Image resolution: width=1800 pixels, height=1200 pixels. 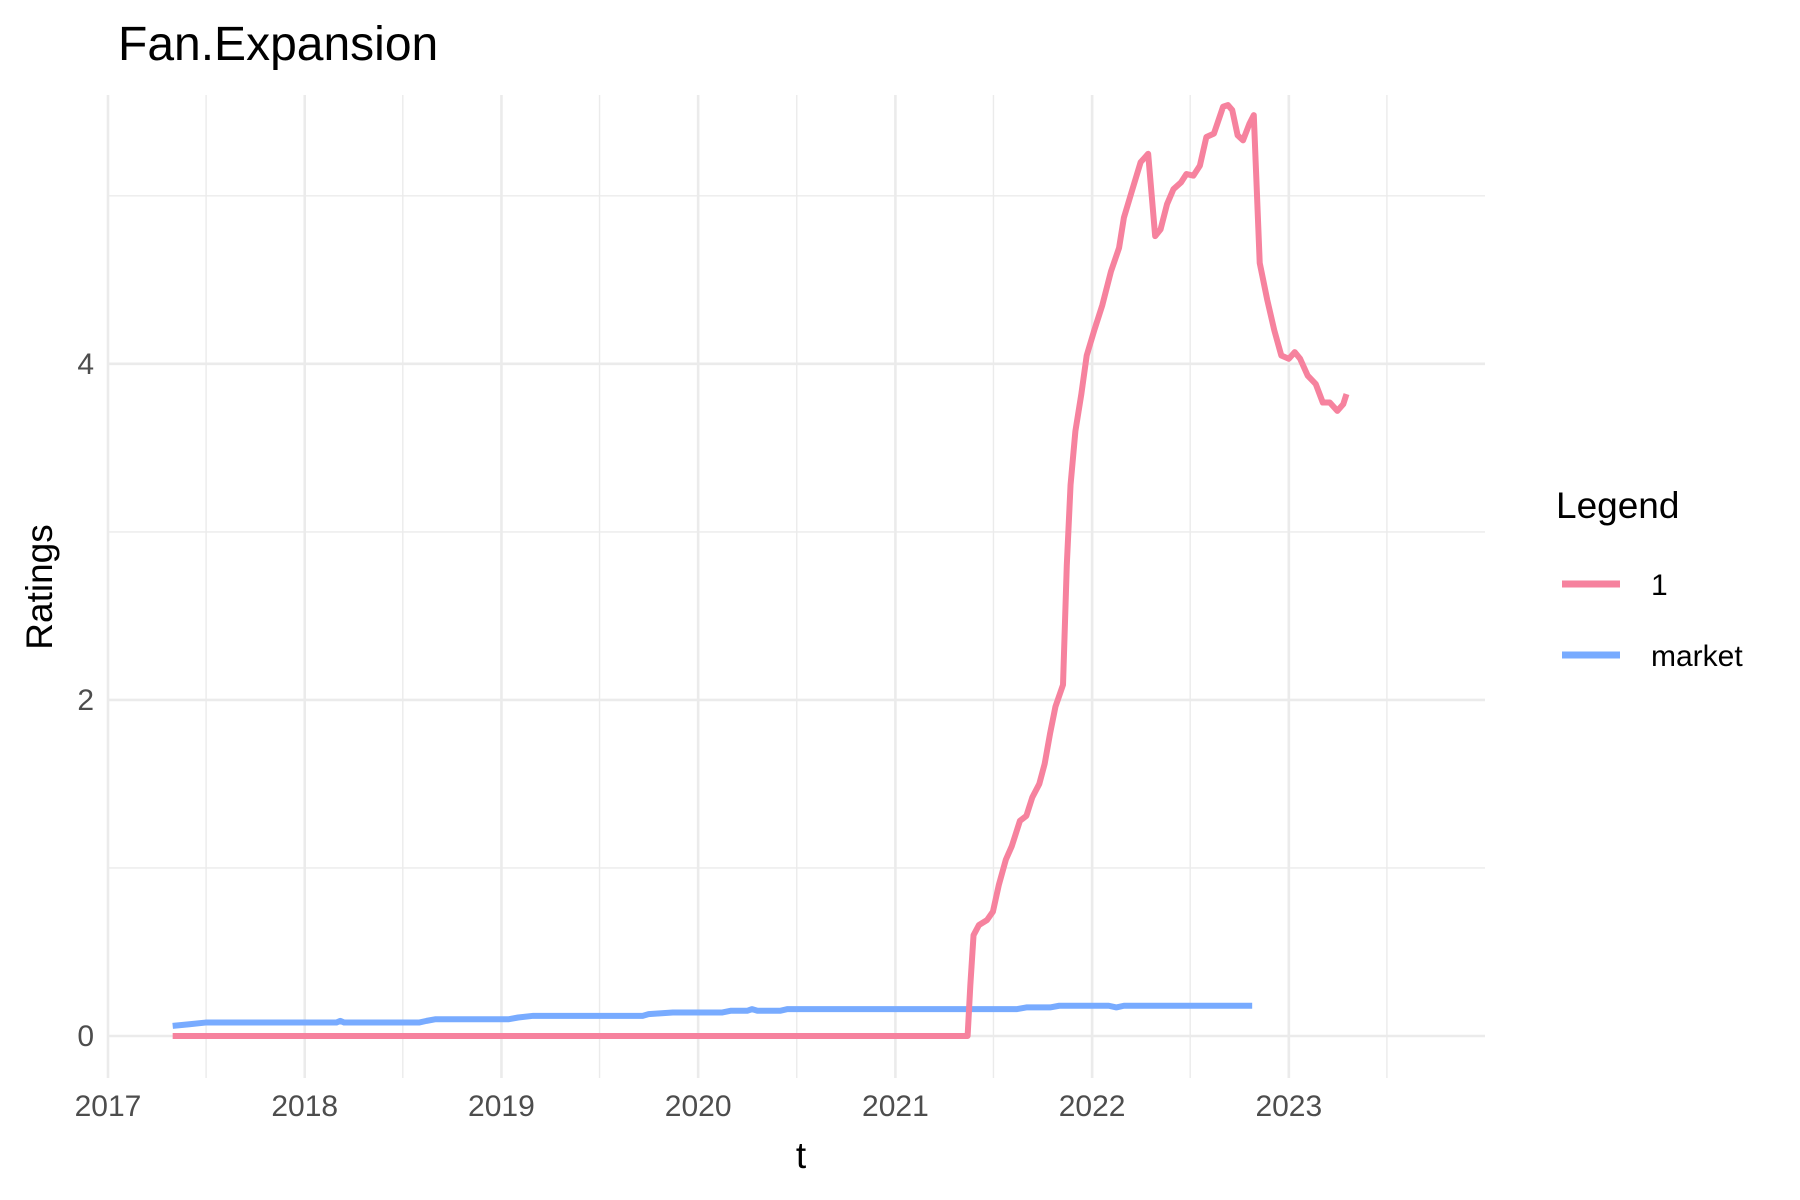 What do you see at coordinates (39, 586) in the screenshot?
I see `y-axis-title: Ratings` at bounding box center [39, 586].